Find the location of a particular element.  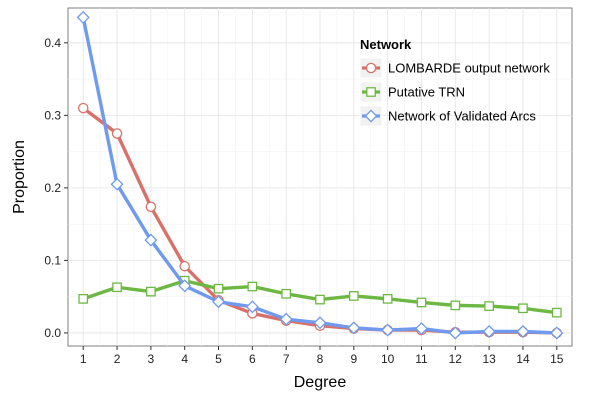

y-tick-label: 0.2 is located at coordinates (52, 188).